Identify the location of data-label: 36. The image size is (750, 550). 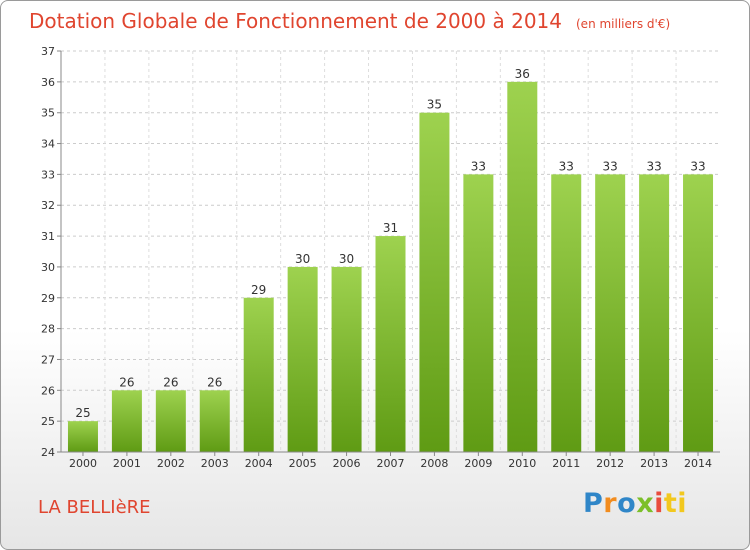
(522, 74).